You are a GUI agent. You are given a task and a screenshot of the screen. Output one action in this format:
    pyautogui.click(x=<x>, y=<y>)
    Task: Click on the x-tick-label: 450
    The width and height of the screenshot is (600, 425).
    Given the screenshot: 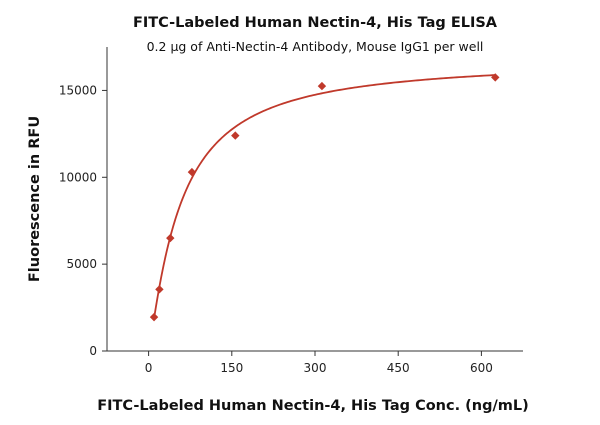 What is the action you would take?
    pyautogui.click(x=398, y=368)
    